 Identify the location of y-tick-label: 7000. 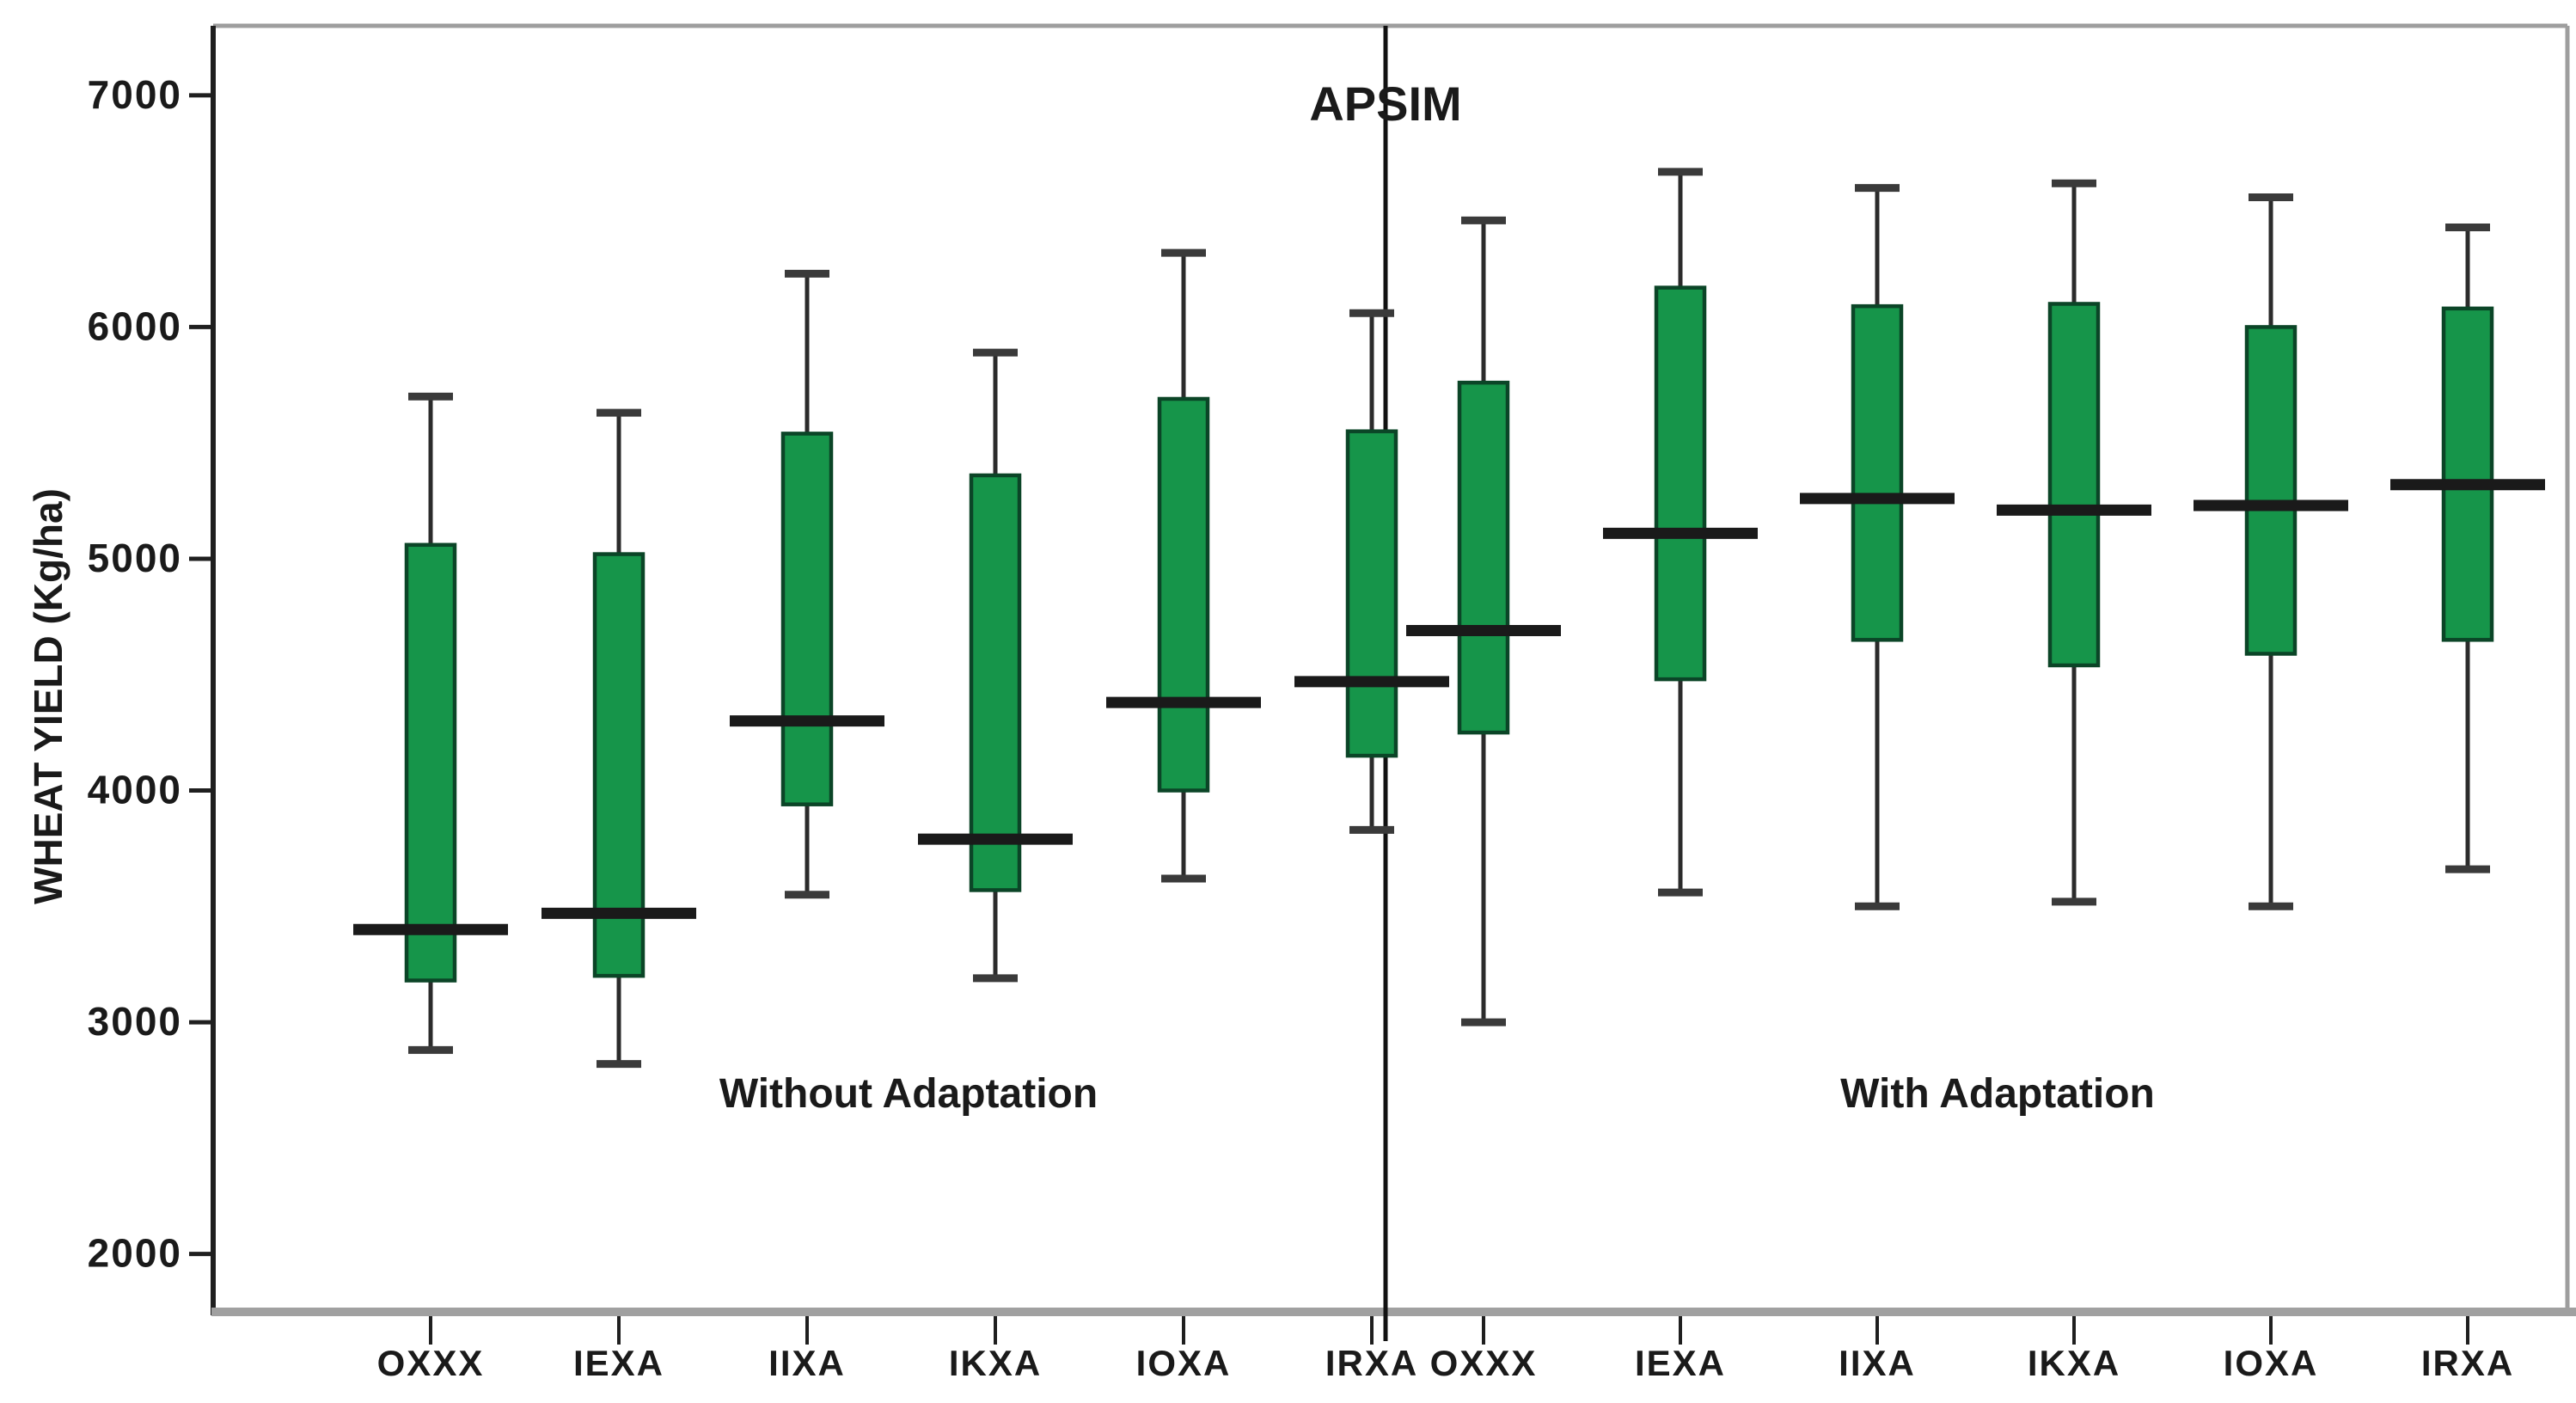
(135, 94).